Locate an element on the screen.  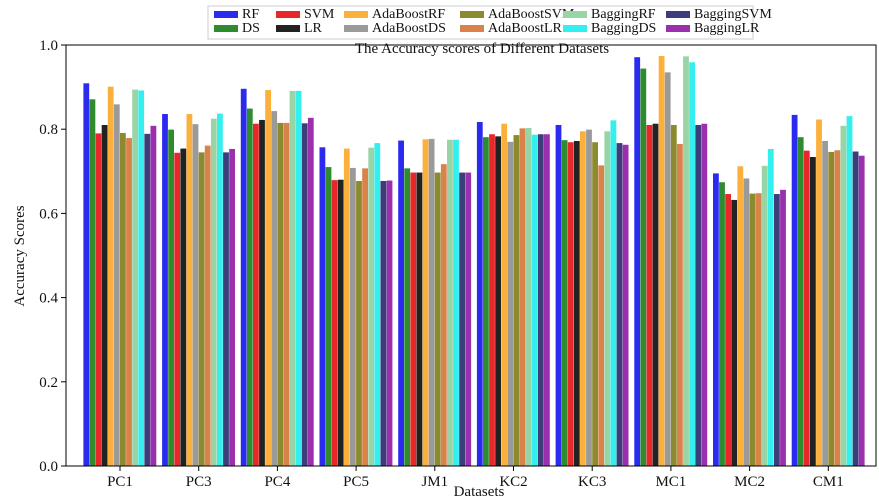
bar-mc2-lr is located at coordinates (734, 332).